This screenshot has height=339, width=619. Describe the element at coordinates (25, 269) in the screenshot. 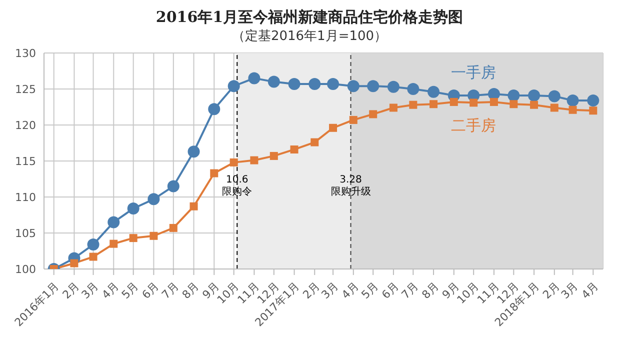

I see `y-tick-label: 100` at that location.